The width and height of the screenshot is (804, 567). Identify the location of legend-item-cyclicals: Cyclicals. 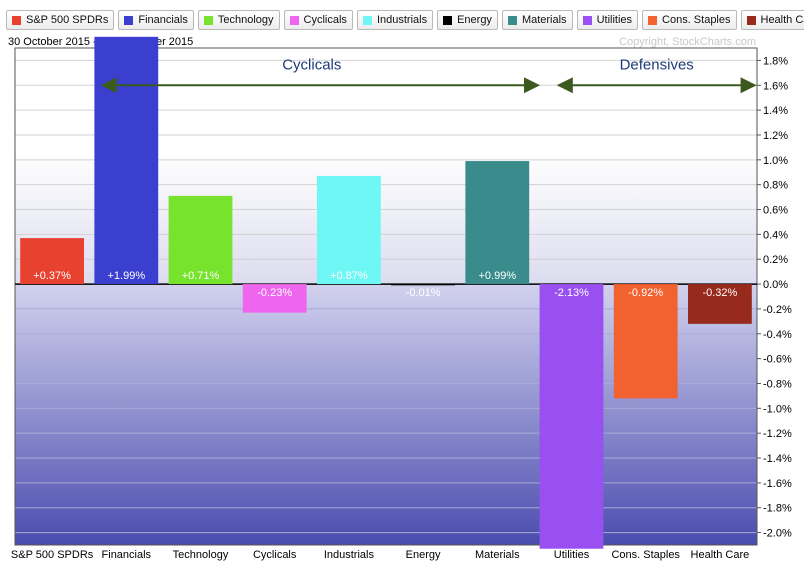
(318, 20).